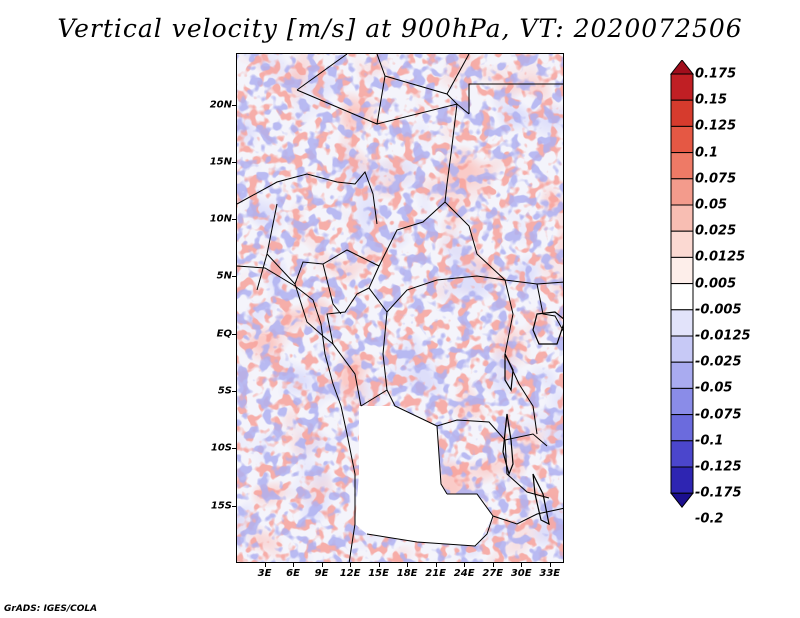  Describe the element at coordinates (709, 441) in the screenshot. I see `colorbar-label: -0.1` at that location.